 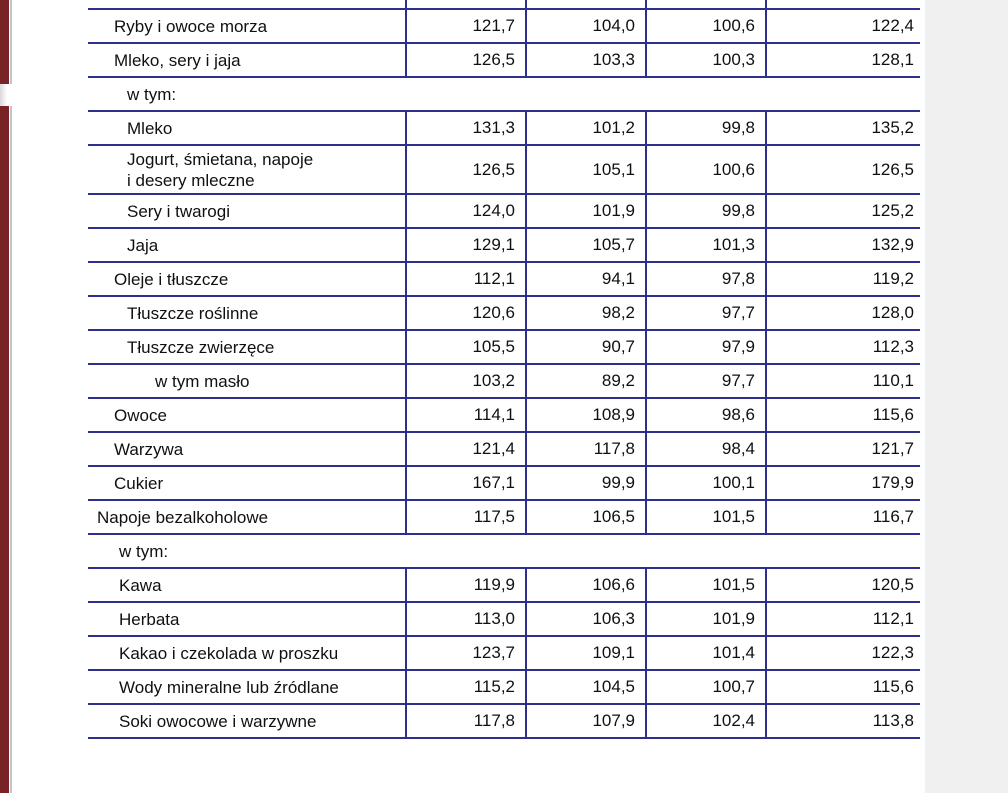 What do you see at coordinates (465, 415) in the screenshot?
I see `value-cell-1: 114,1` at bounding box center [465, 415].